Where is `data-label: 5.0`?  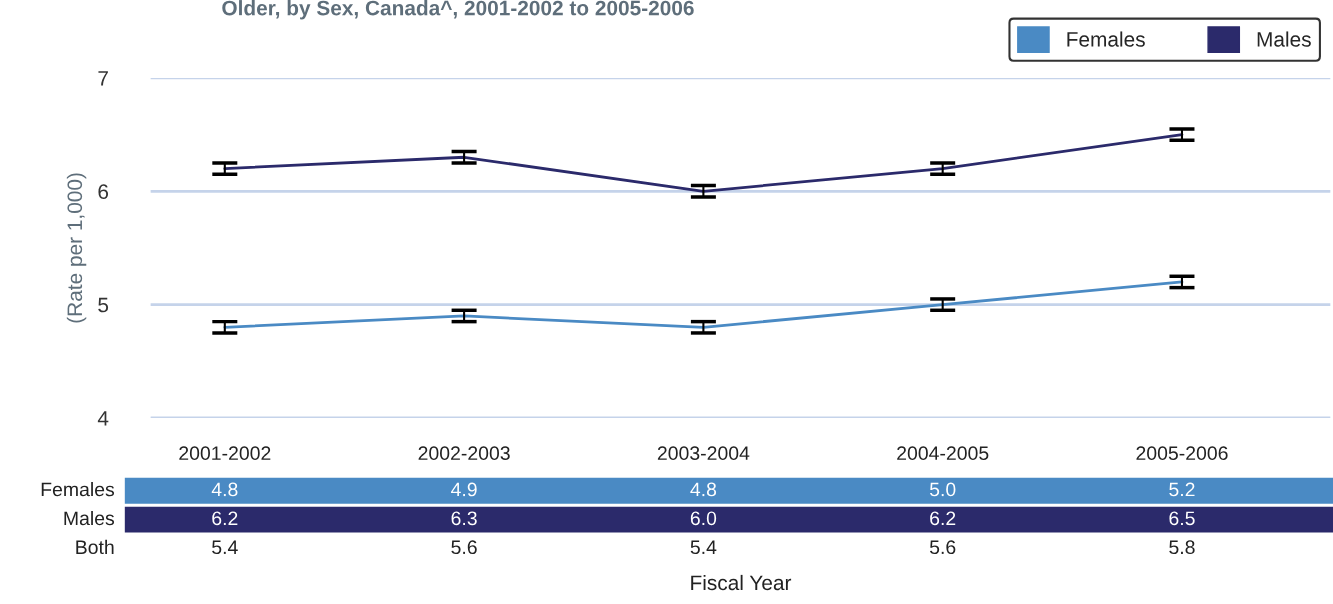
data-label: 5.0 is located at coordinates (942, 489).